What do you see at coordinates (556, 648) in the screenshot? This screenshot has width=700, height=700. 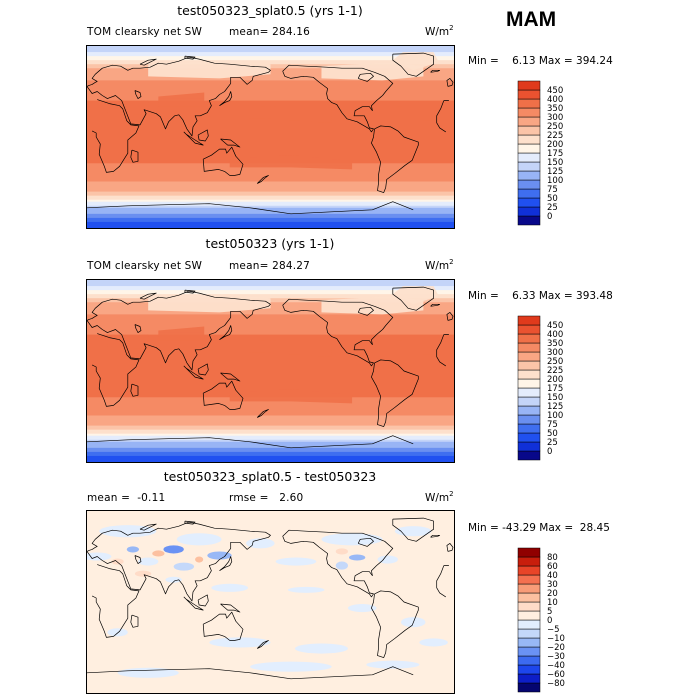 I see `panel3-colorbar-tick: −20` at bounding box center [556, 648].